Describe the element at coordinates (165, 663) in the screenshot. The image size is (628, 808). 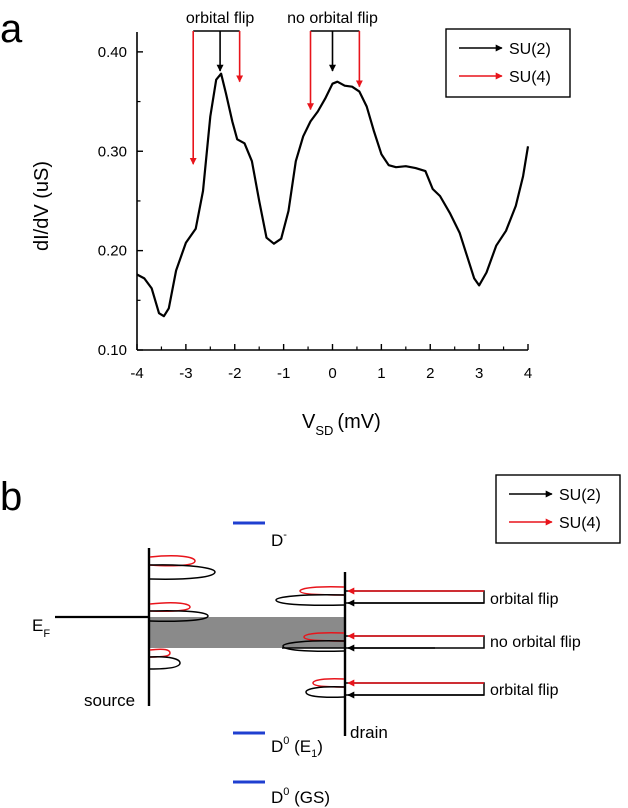
I see `source-resonance-su2-low` at that location.